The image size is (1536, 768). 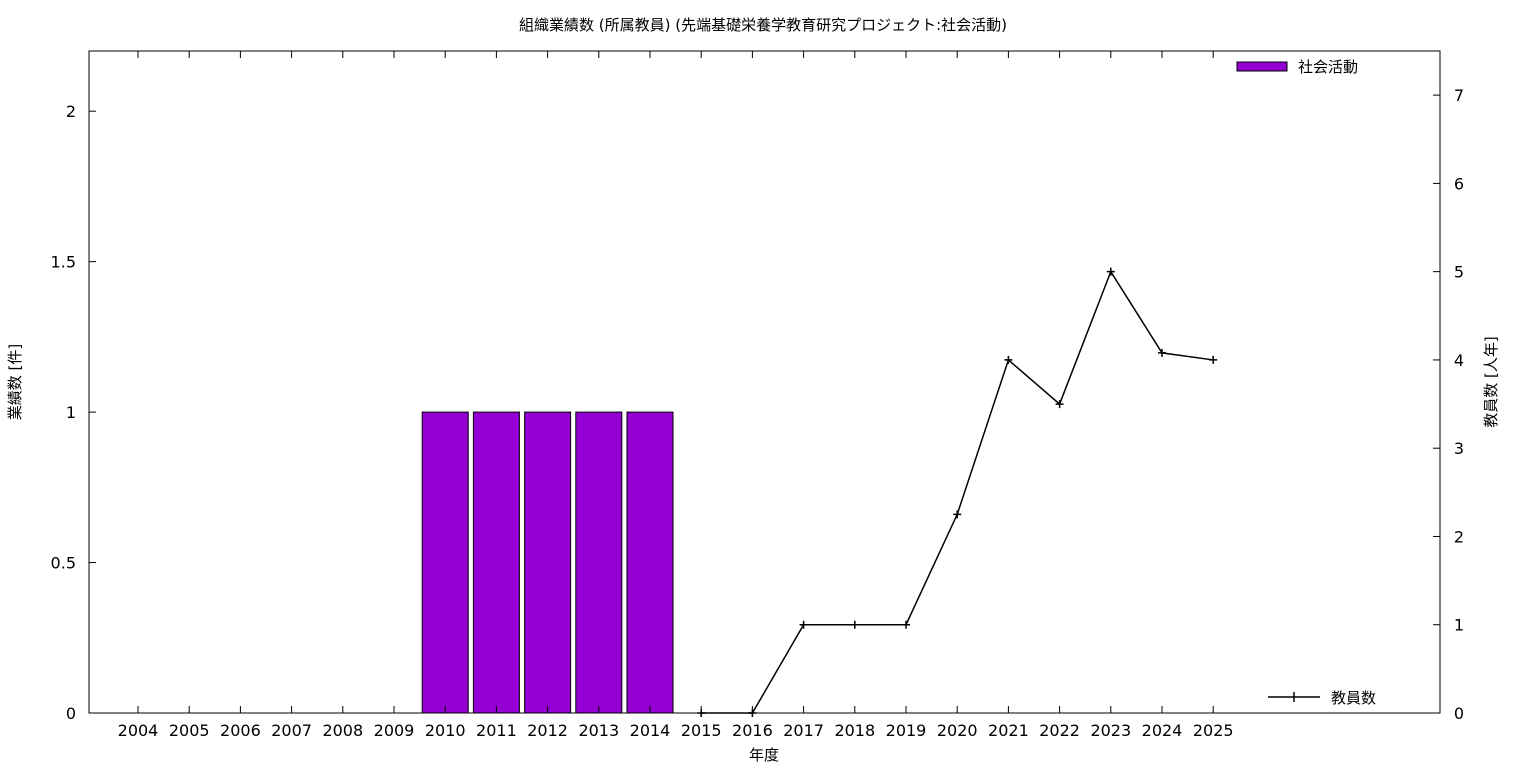 What do you see at coordinates (138, 730) in the screenshot?
I see `x-tick-label: 2004` at bounding box center [138, 730].